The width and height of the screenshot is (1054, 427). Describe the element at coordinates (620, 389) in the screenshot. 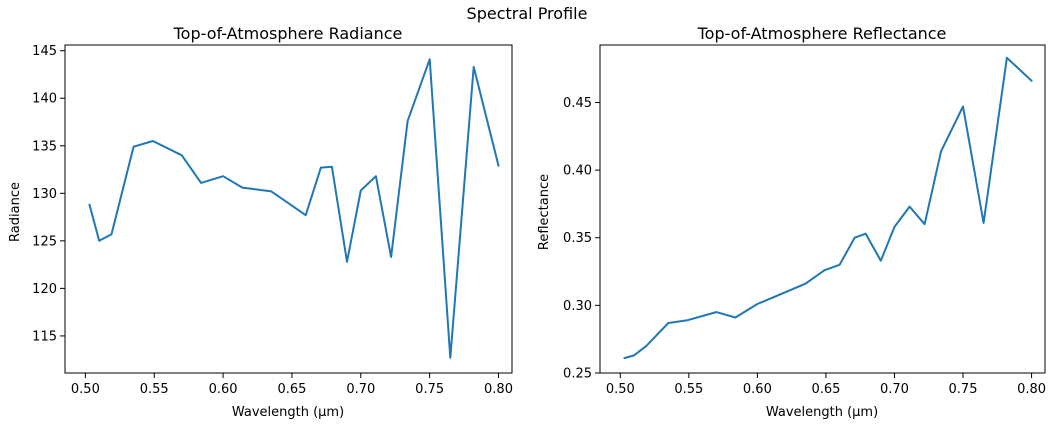

I see `reflectance-x-tick-label: 0.50` at that location.